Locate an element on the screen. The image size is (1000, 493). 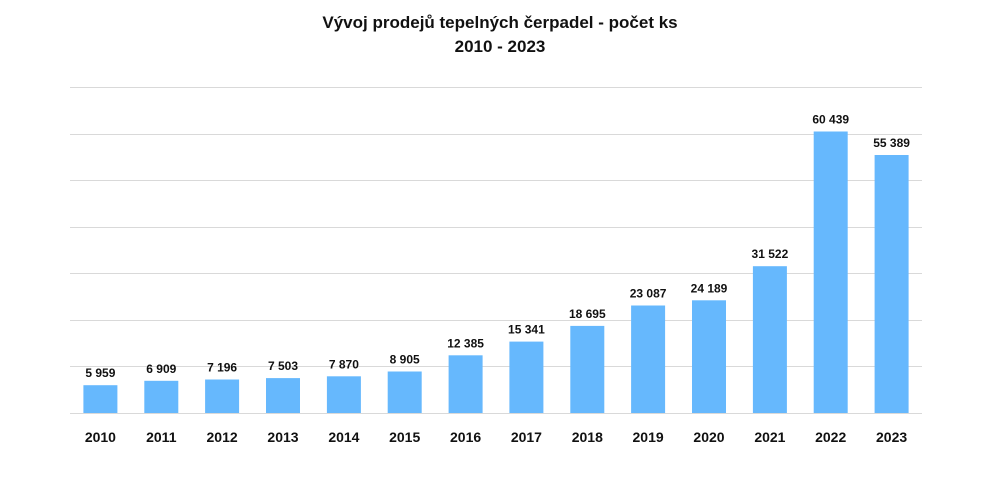
bar-2017 is located at coordinates (526, 377).